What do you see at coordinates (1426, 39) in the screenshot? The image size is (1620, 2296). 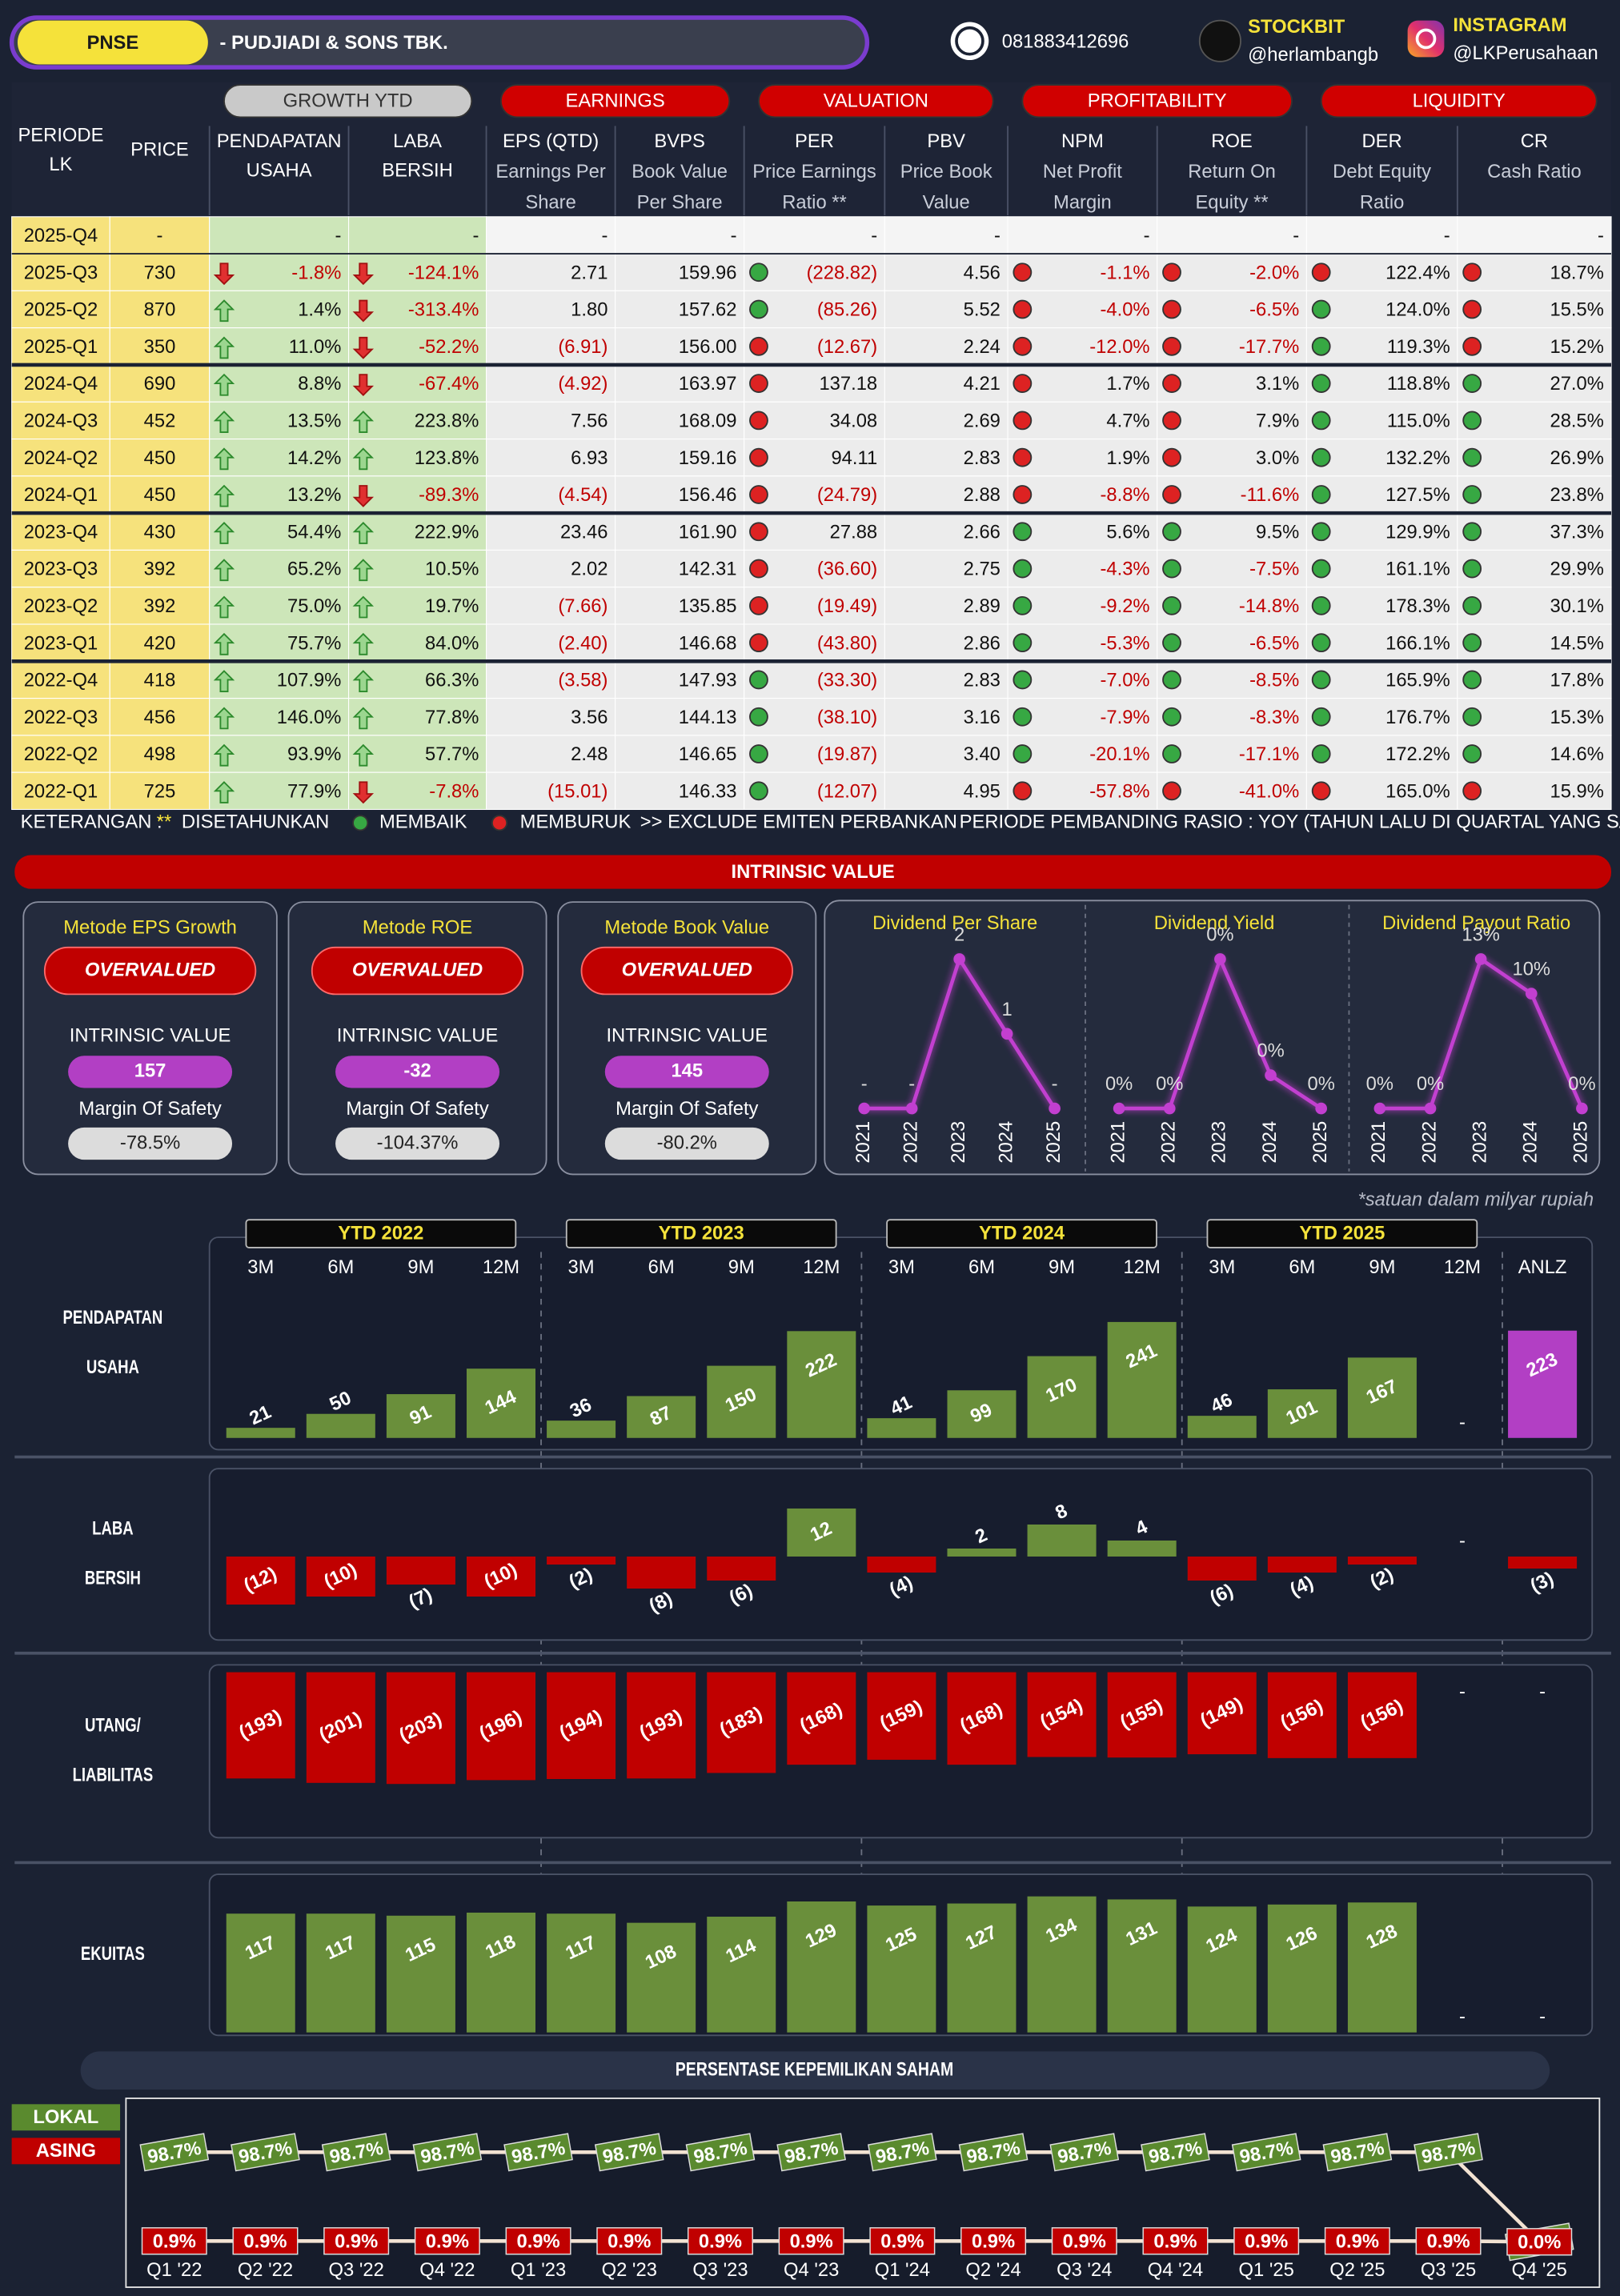 I see `instagram-icon-lens` at bounding box center [1426, 39].